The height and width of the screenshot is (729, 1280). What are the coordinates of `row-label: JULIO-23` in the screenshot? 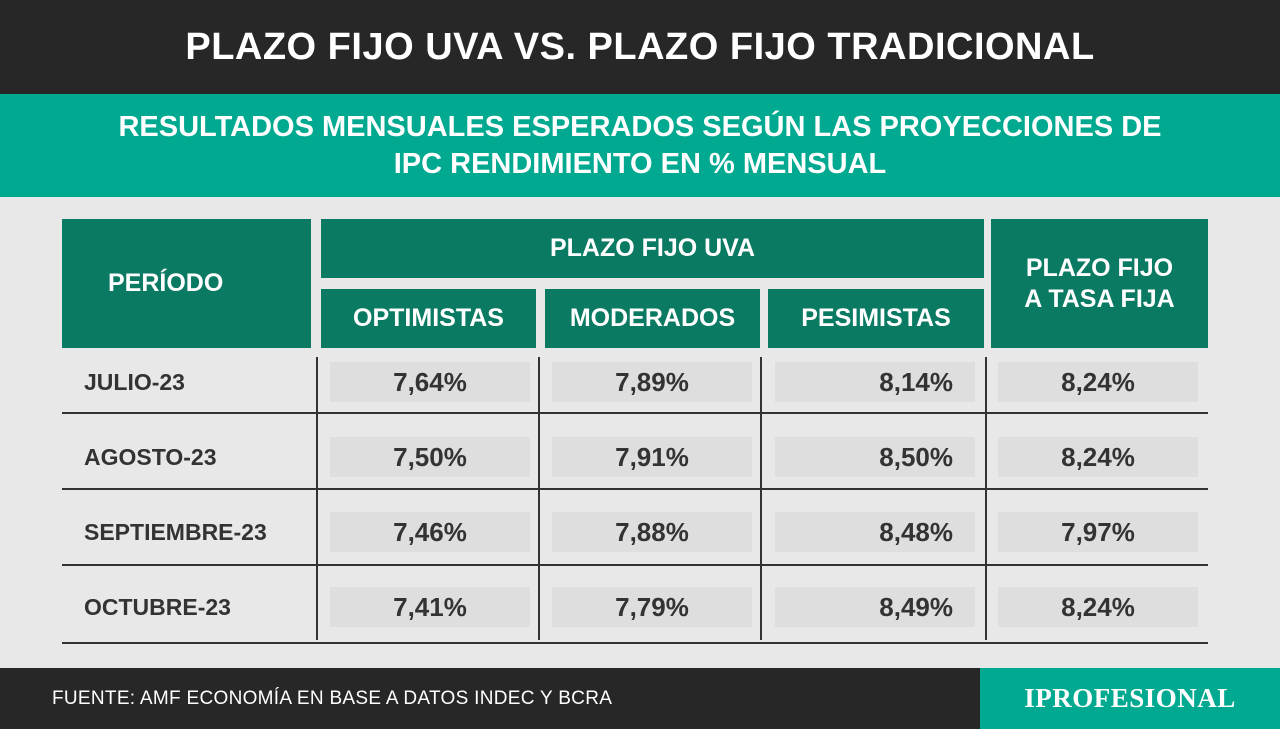 It's located at (134, 381).